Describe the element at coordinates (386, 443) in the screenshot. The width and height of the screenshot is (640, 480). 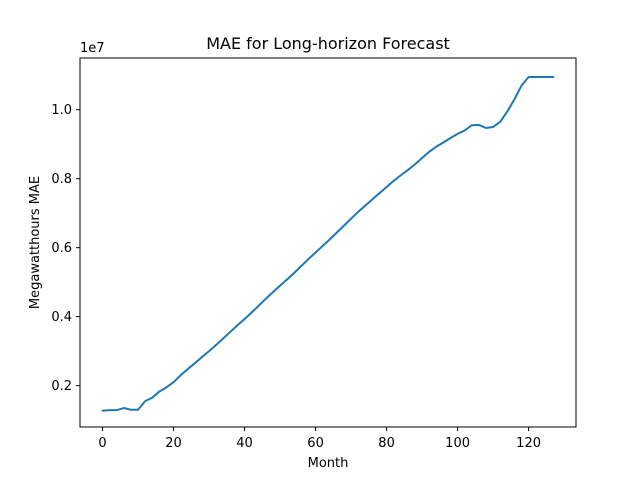
I see `x-tick-label: 80` at that location.